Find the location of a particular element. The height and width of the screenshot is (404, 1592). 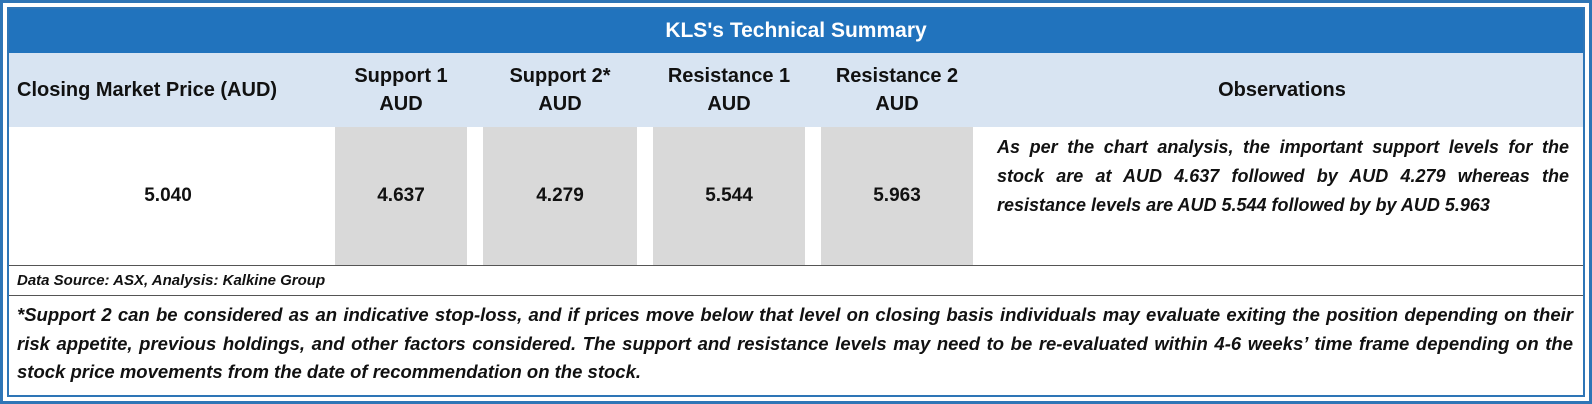

closing-price-value: 5.040 is located at coordinates (168, 195).